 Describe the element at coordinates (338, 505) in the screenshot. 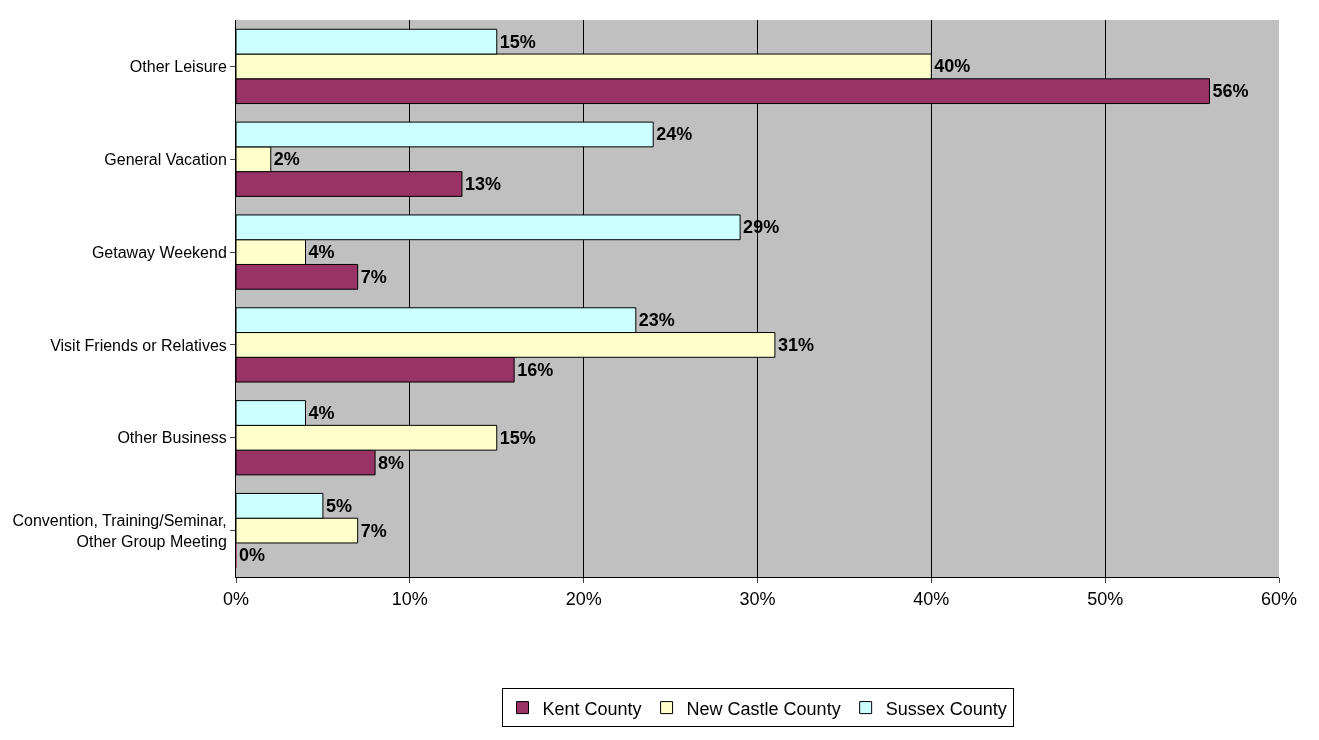

I see `data-label: 5%` at that location.